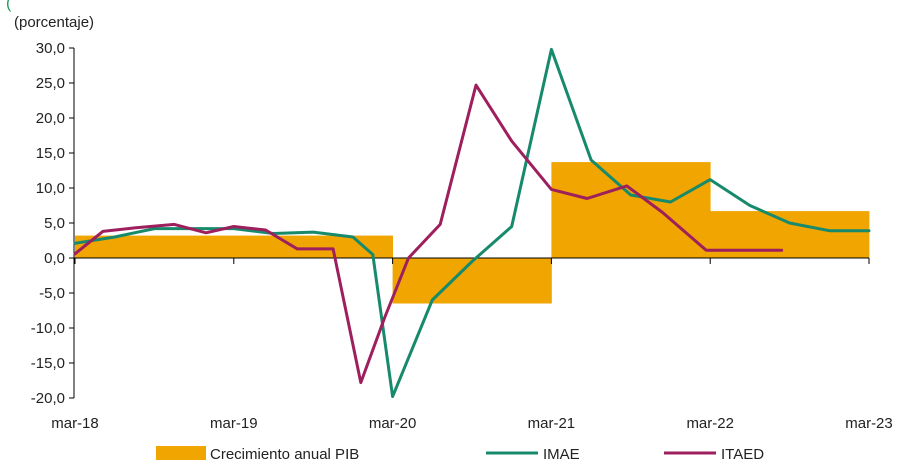  Describe the element at coordinates (48, 328) in the screenshot. I see `y-tick-label: -10,0` at that location.